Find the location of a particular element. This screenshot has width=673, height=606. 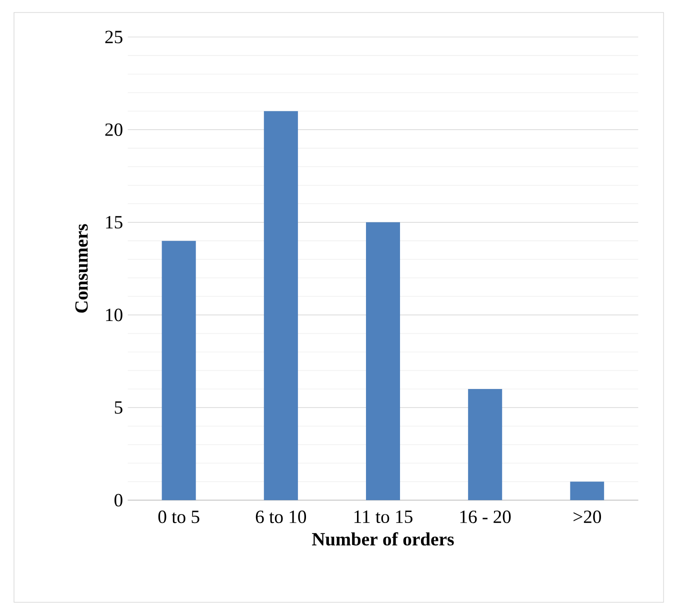

y-tick-label: 5 is located at coordinates (118, 407).